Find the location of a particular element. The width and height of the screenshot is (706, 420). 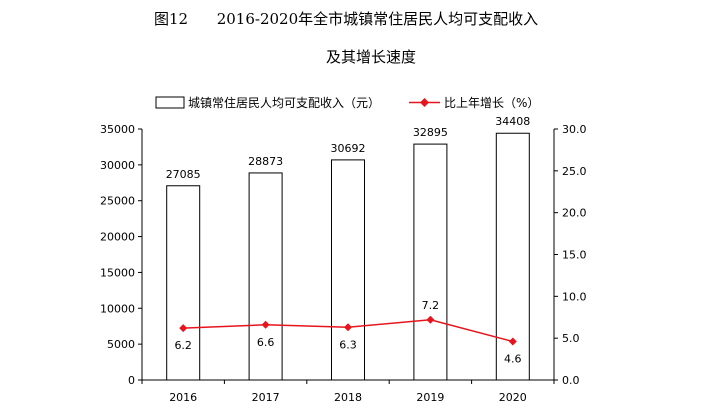

x-tick-label: 2018 is located at coordinates (348, 397).